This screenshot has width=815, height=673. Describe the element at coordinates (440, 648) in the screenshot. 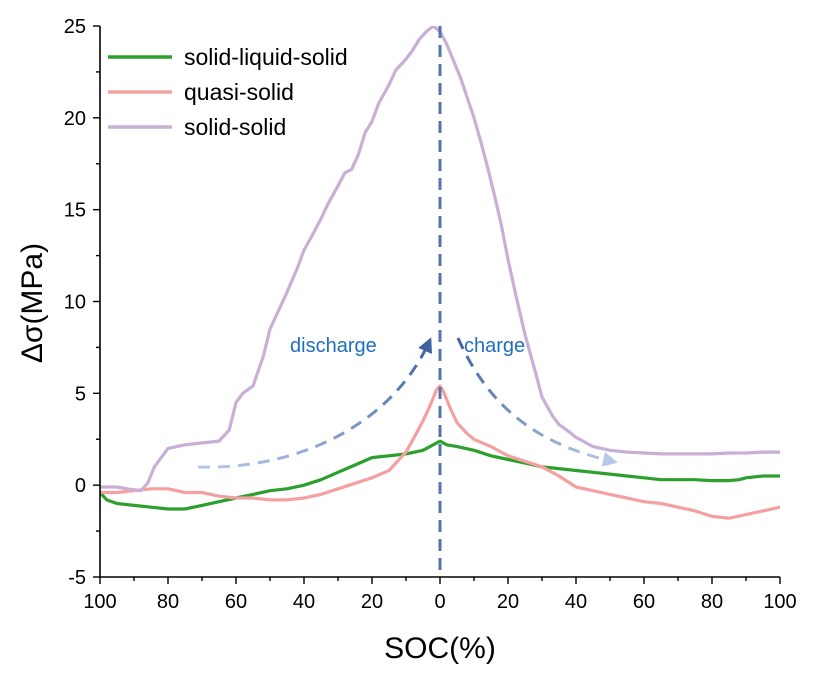

I see `x-axis-title: SOC(%)` at that location.